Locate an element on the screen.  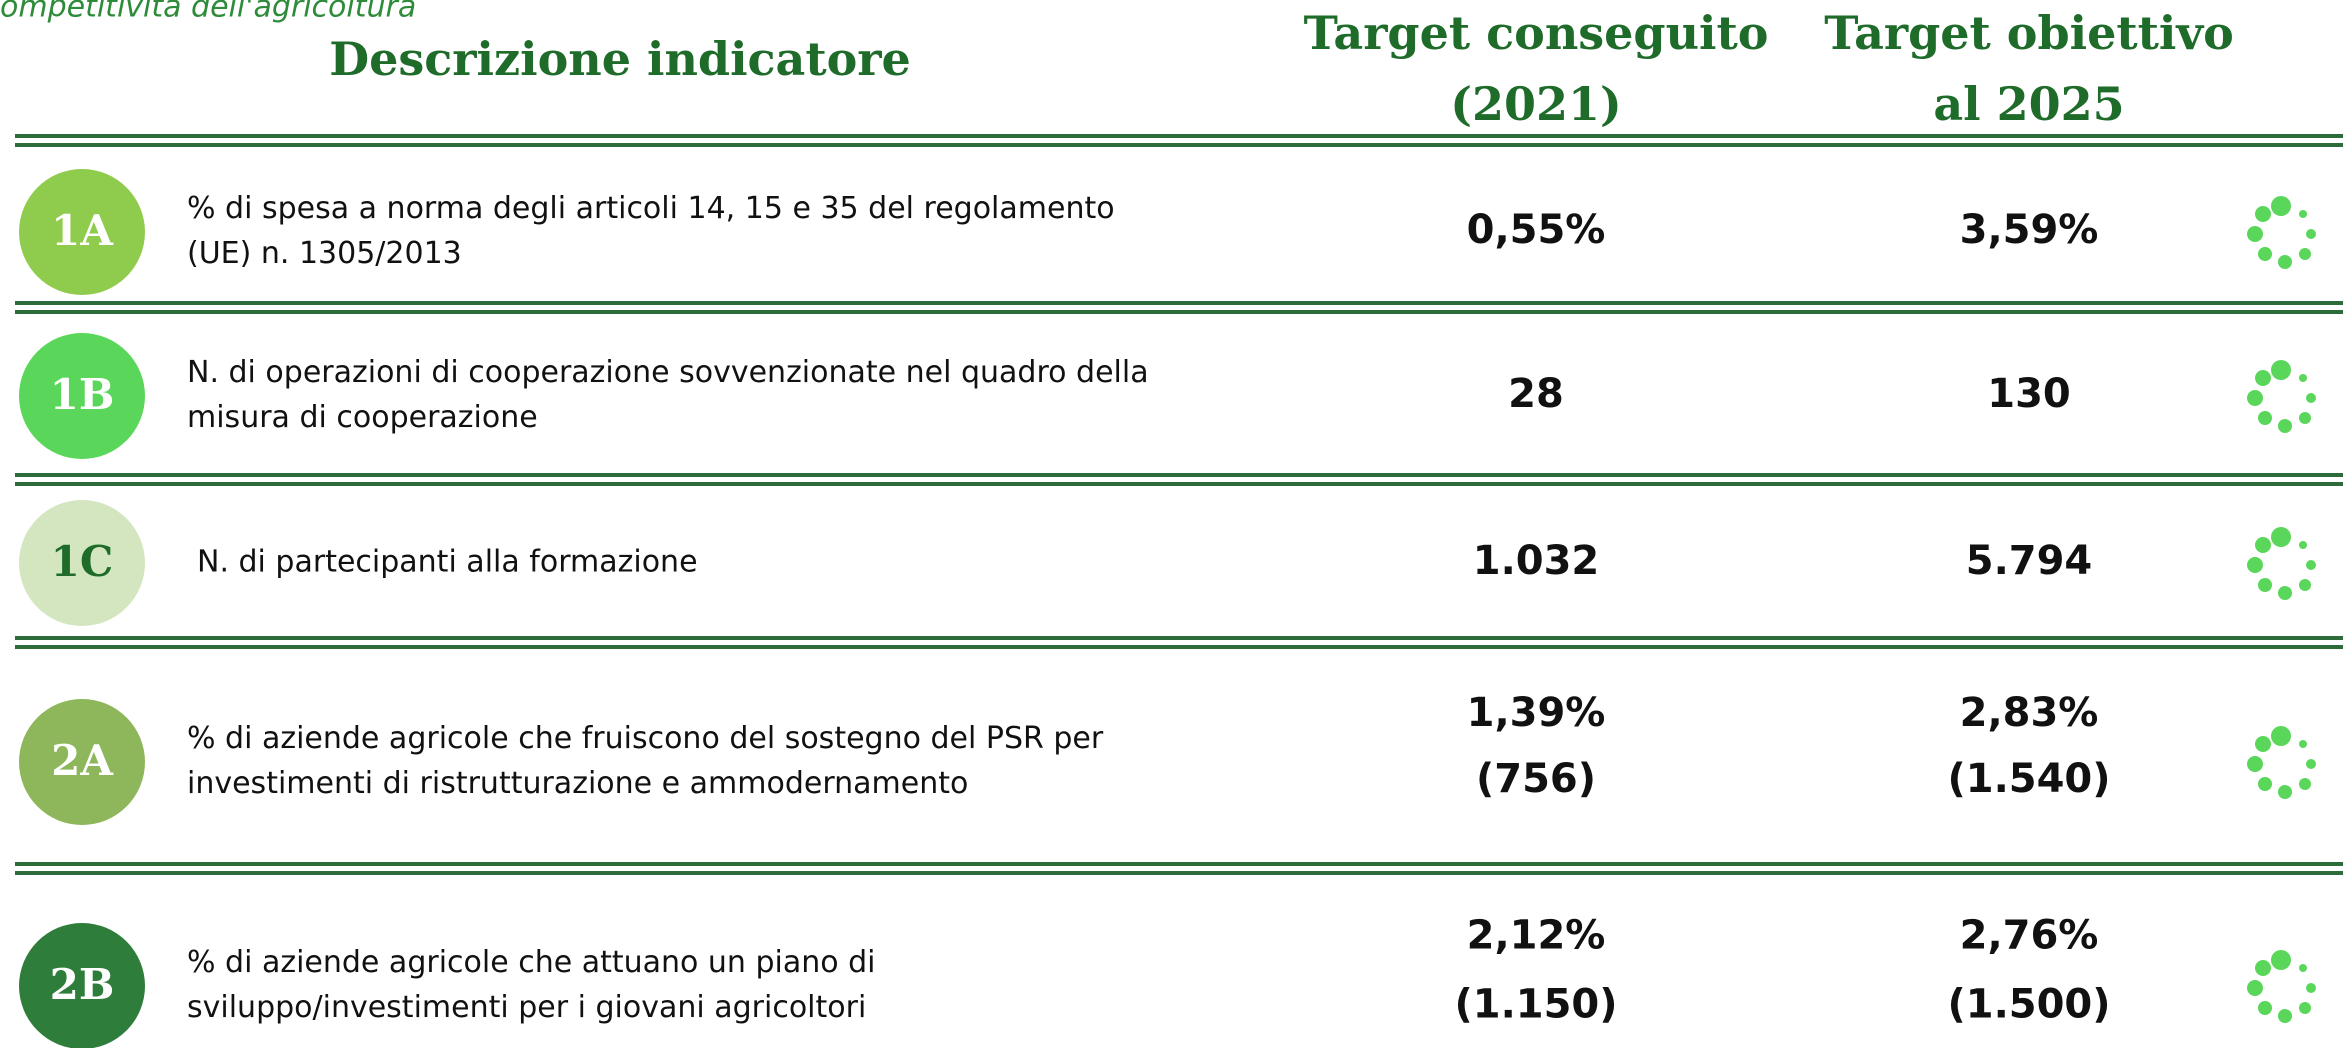
value: 130 is located at coordinates (2029, 394).